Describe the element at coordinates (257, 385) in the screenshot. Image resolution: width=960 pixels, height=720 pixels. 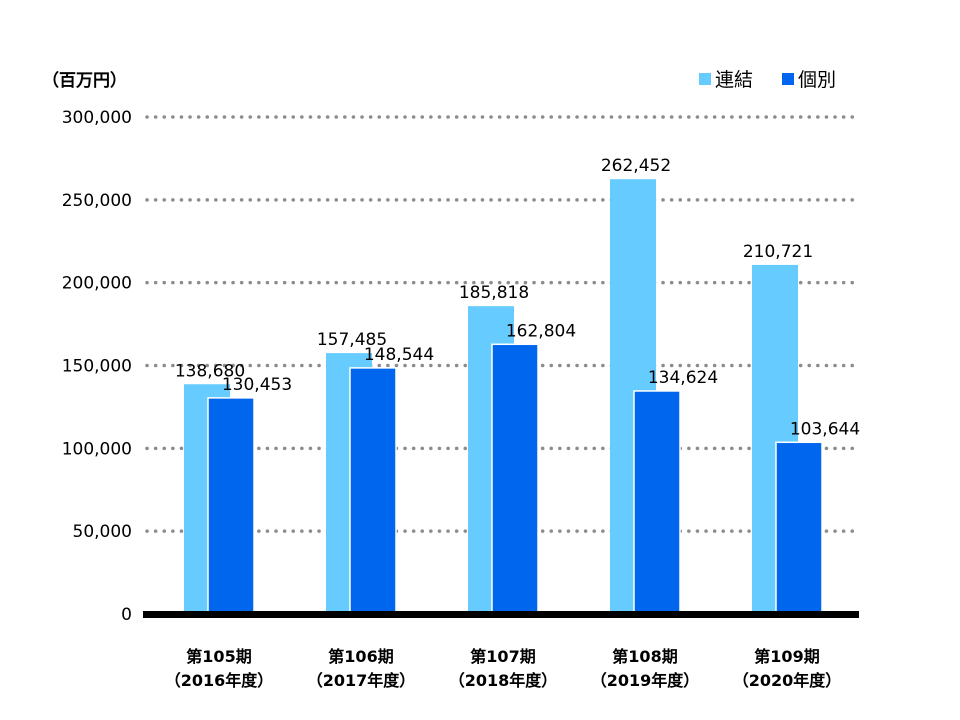
I see `data-label-kobetsu: 130,453` at that location.